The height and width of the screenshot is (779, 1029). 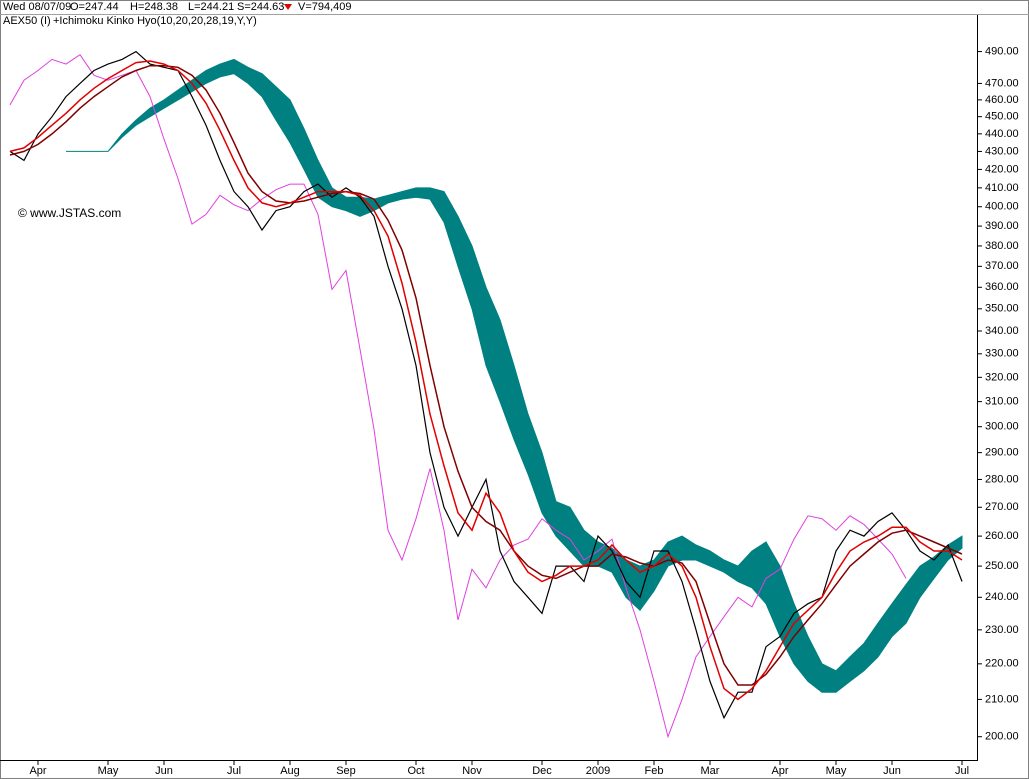 What do you see at coordinates (1002, 246) in the screenshot?
I see `y-tick-label: 380.00` at bounding box center [1002, 246].